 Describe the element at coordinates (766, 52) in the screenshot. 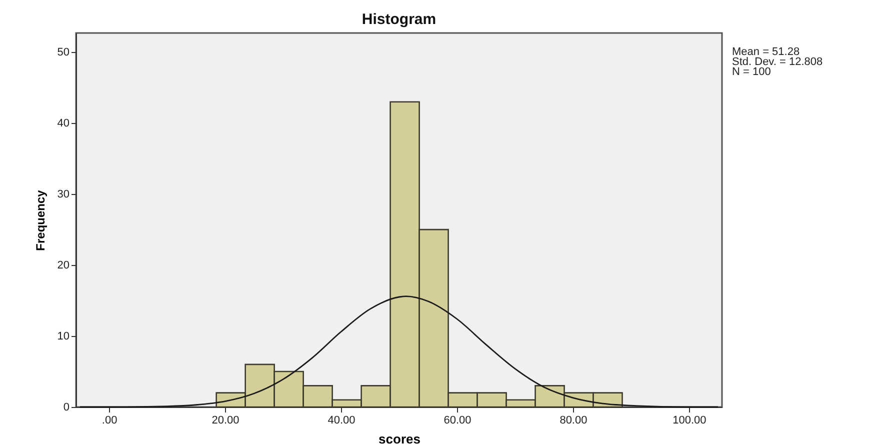

I see `text: Mean = 51.28` at that location.